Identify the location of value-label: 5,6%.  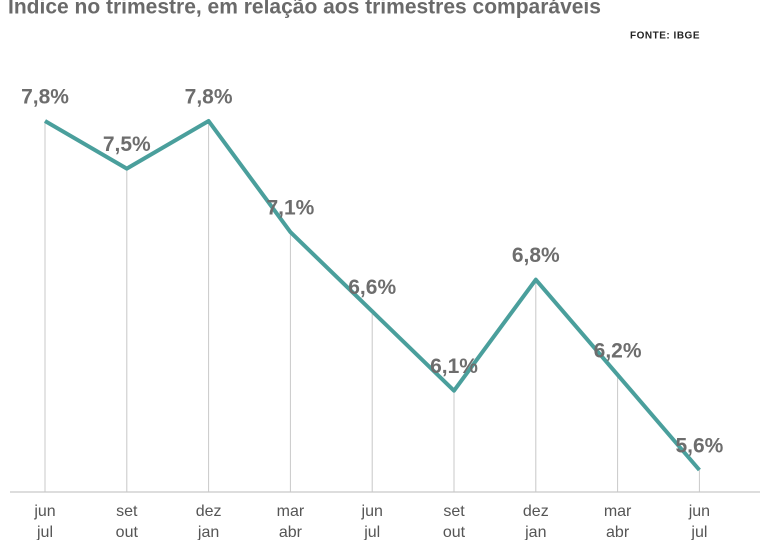
(699, 446).